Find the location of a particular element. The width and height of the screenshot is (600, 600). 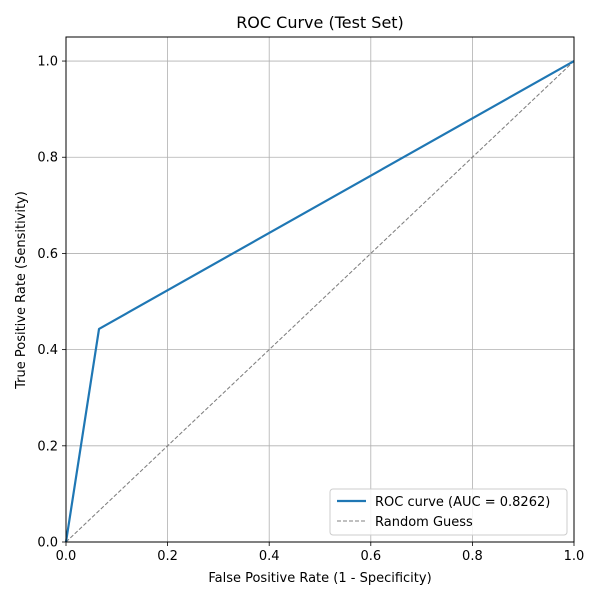

y-tick-label: 0.8 is located at coordinates (47, 158).